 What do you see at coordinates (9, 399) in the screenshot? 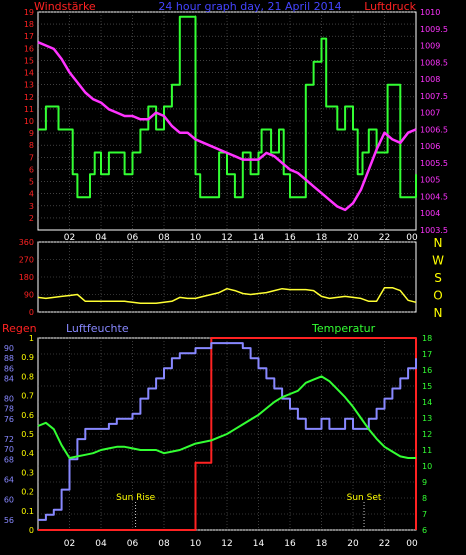
I see `humidity-tick-label: 80` at bounding box center [9, 399].